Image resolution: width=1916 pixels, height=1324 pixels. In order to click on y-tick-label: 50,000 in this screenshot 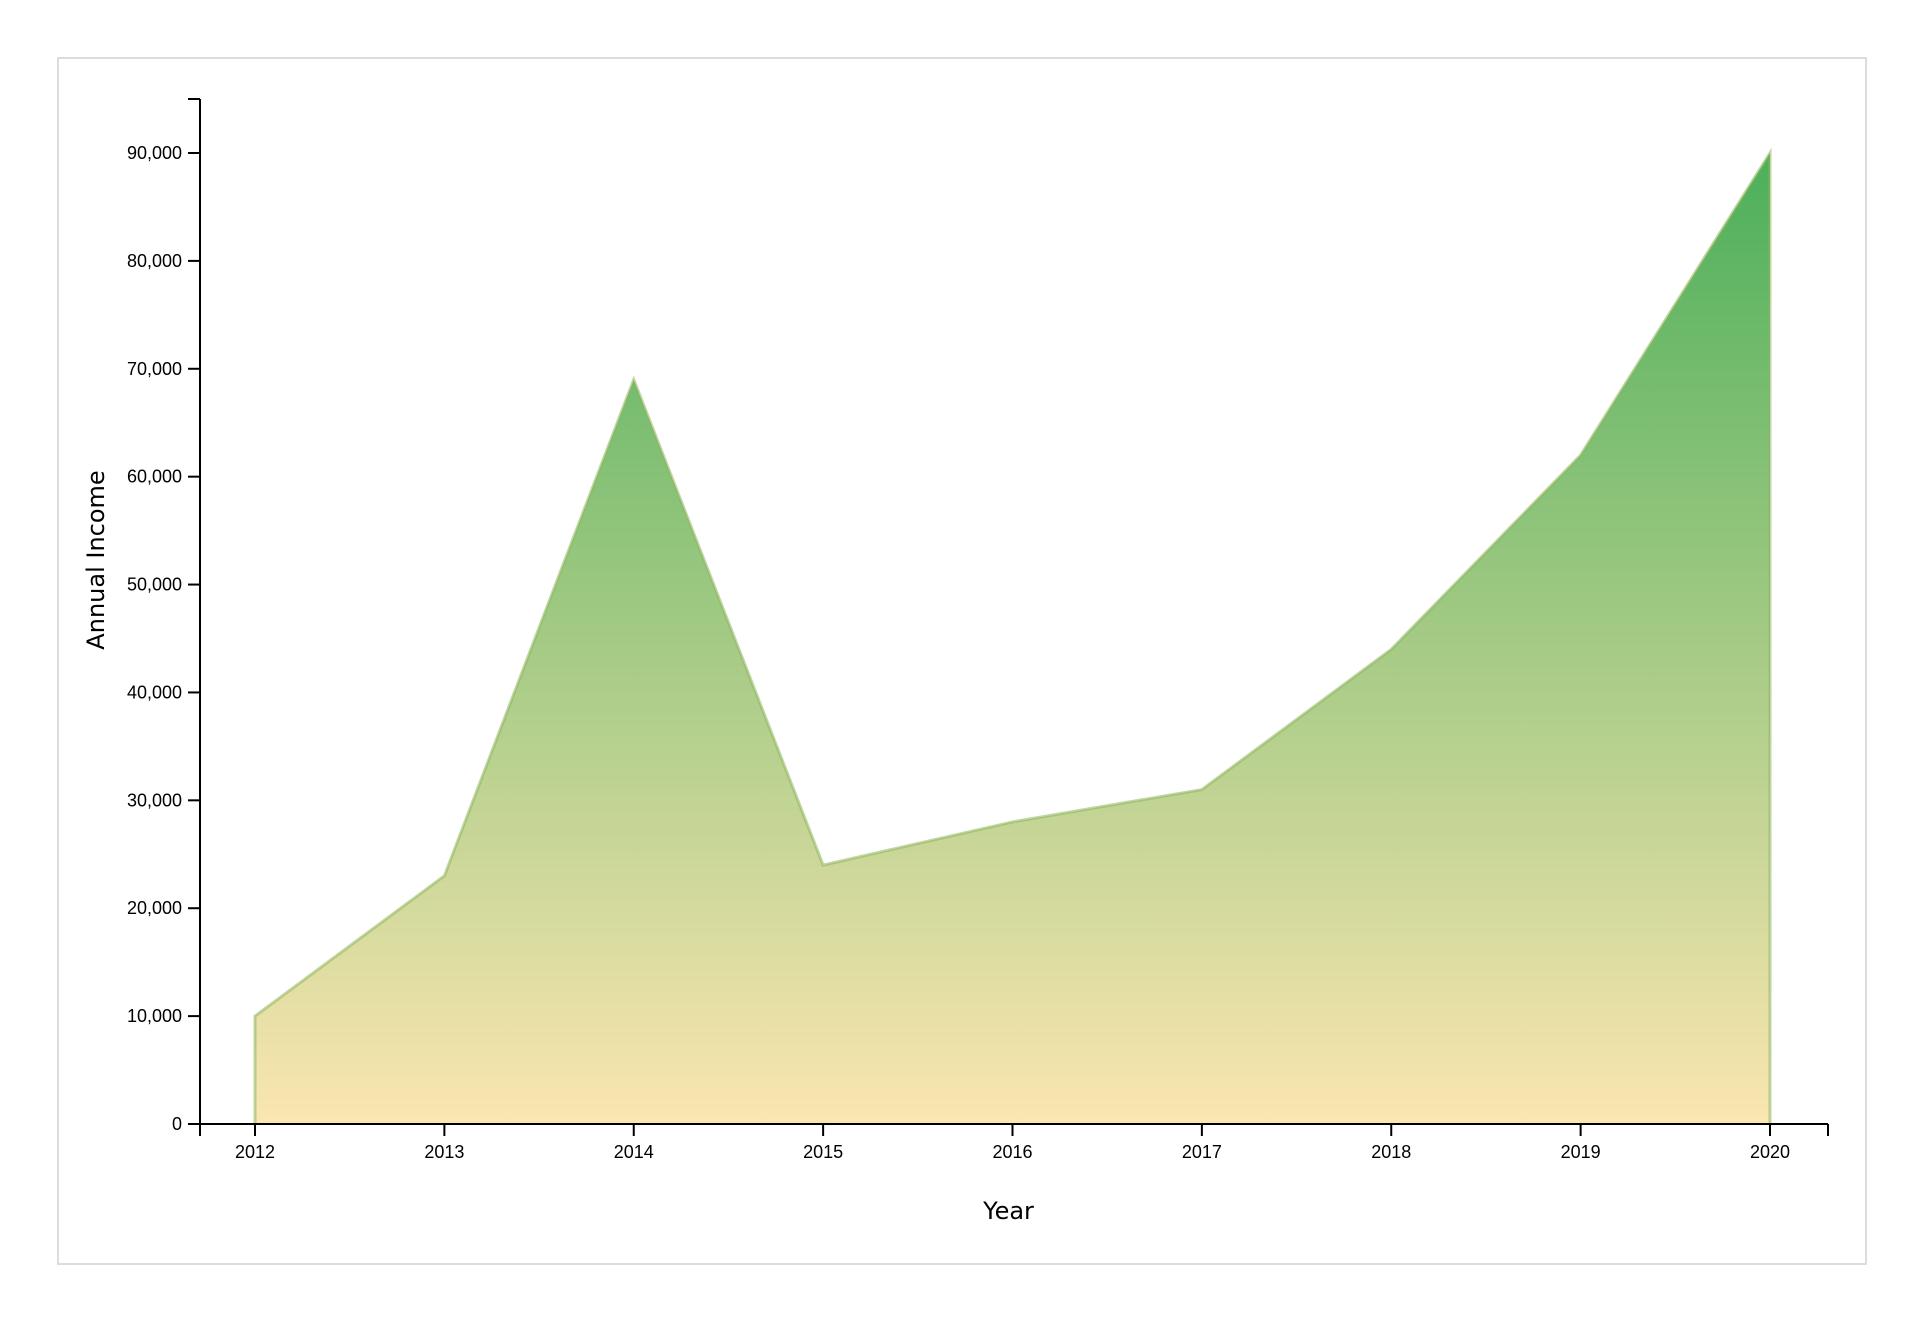, I will do `click(154, 585)`.